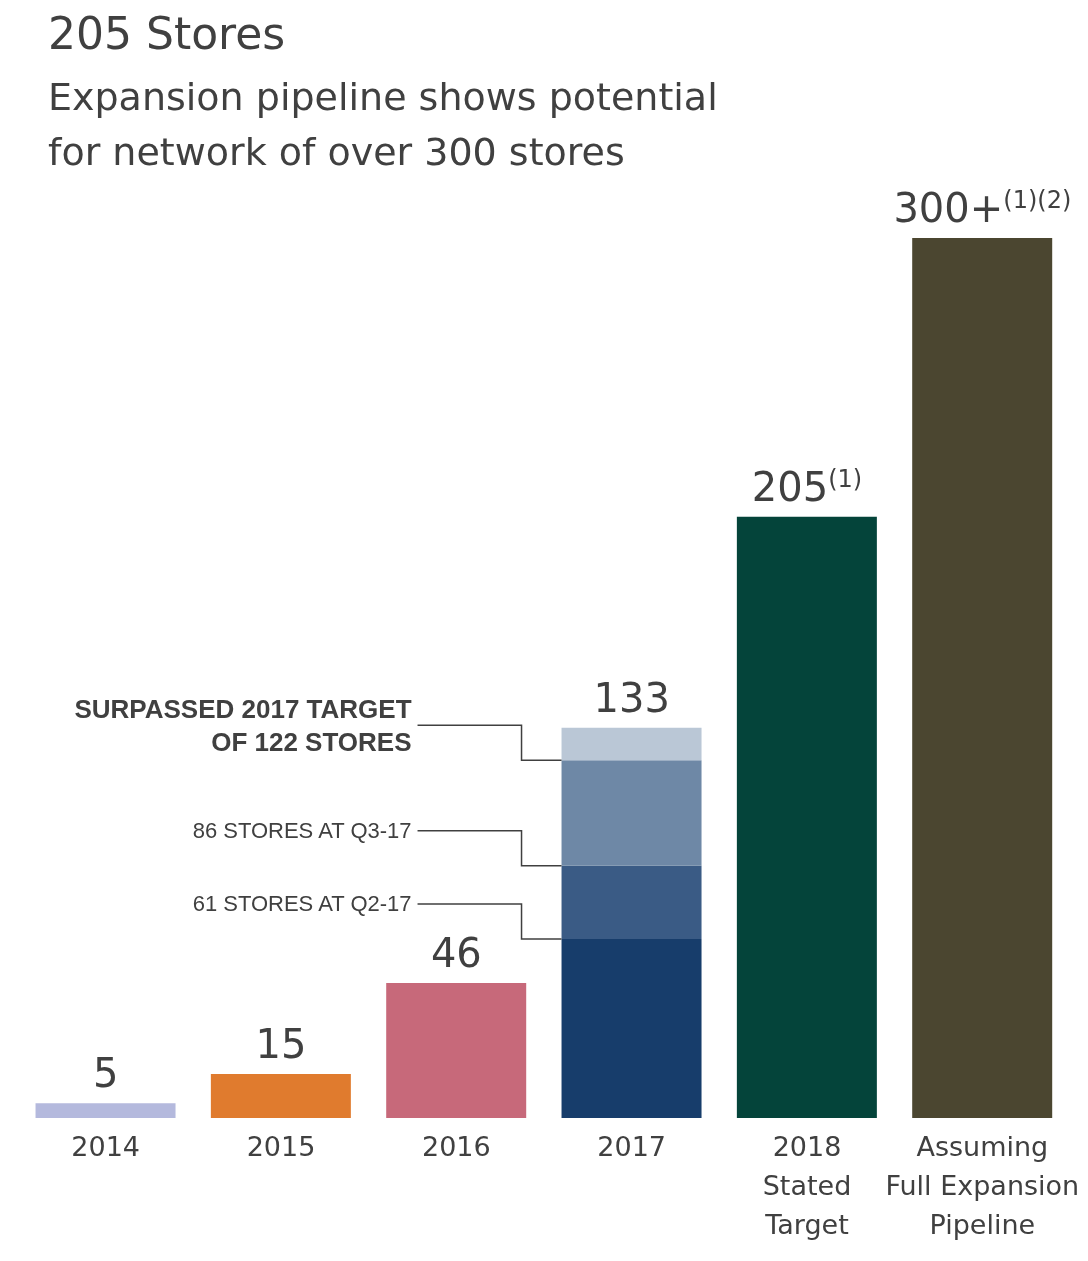 The width and height of the screenshot is (1088, 1261). Describe the element at coordinates (105, 1073) in the screenshot. I see `data-label: 5` at that location.